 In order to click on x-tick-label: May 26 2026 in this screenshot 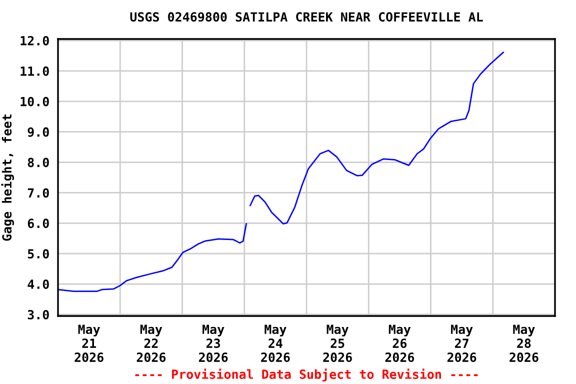, I will do `click(399, 343)`.